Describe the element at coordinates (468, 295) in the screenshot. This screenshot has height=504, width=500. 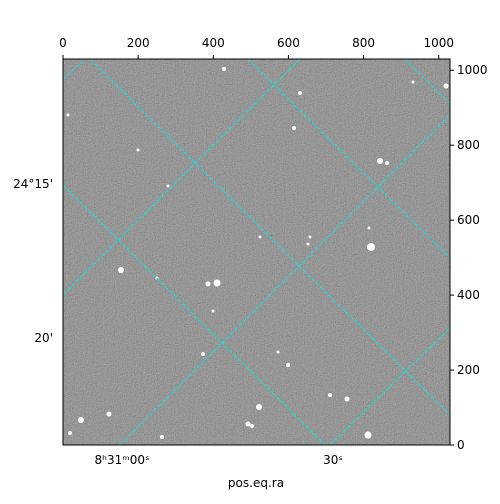
I see `y-tick-label: 400` at that location.